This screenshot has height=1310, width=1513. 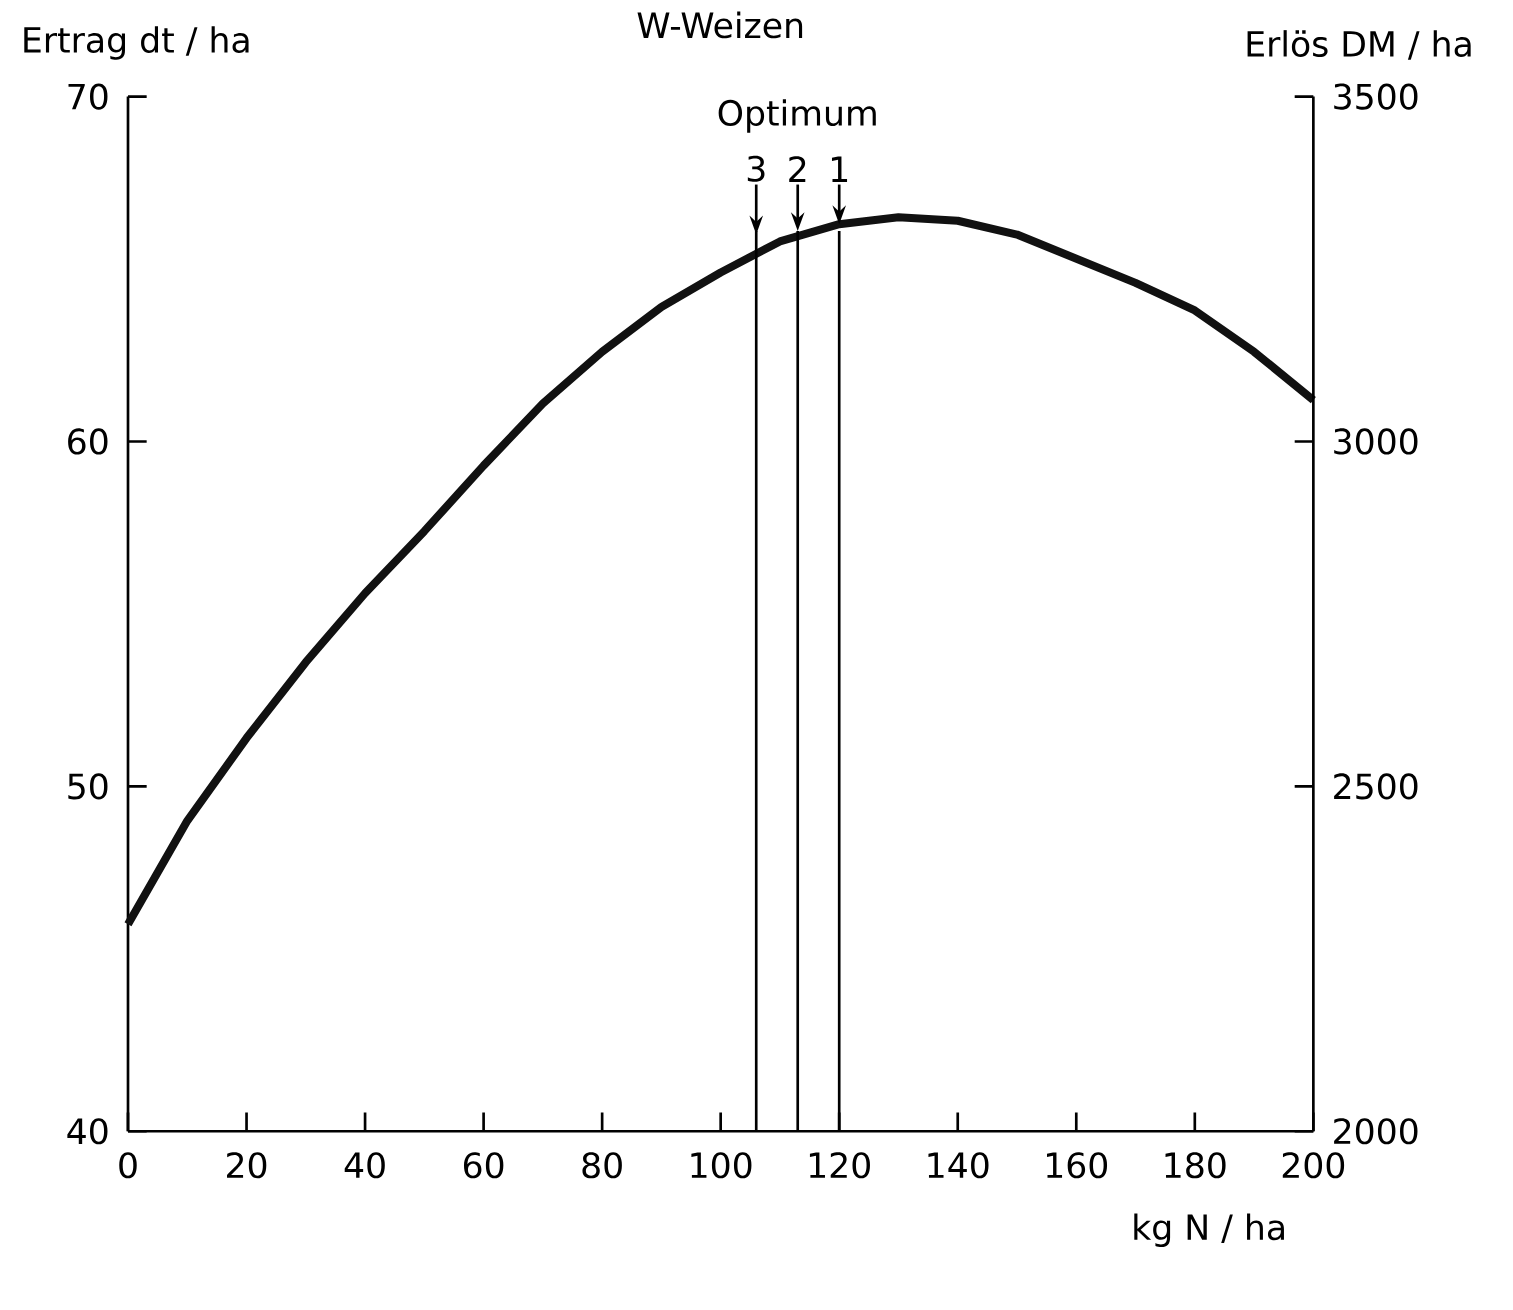 I want to click on annotation: 1, so click(x=839, y=169).